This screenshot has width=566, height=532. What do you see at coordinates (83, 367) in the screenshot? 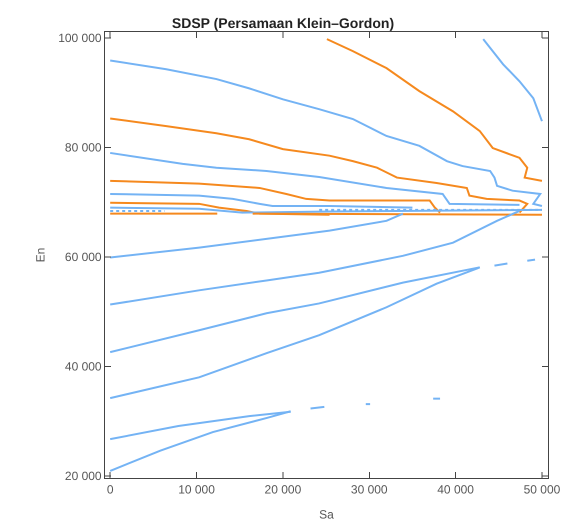
I see `y-tick-label: 40 000` at bounding box center [83, 367].